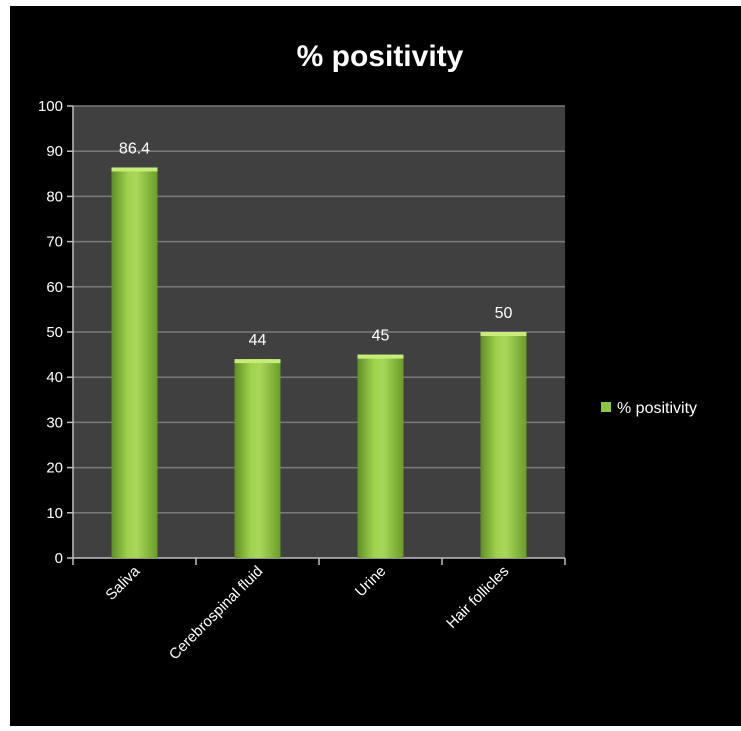 This screenshot has width=741, height=731. What do you see at coordinates (477, 597) in the screenshot?
I see `x-category-label: Hair follicles` at bounding box center [477, 597].